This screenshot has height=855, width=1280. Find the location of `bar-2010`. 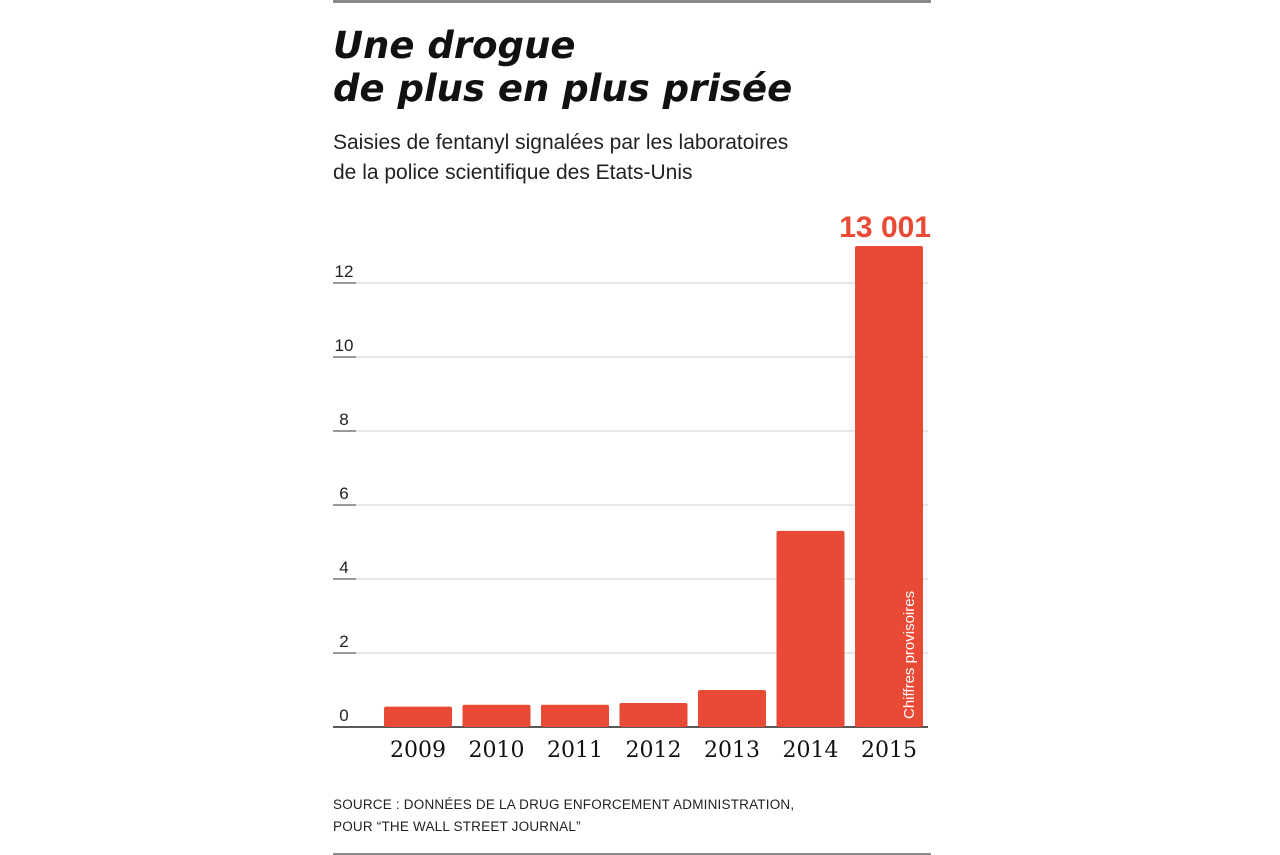

bar-2010 is located at coordinates (496, 715).